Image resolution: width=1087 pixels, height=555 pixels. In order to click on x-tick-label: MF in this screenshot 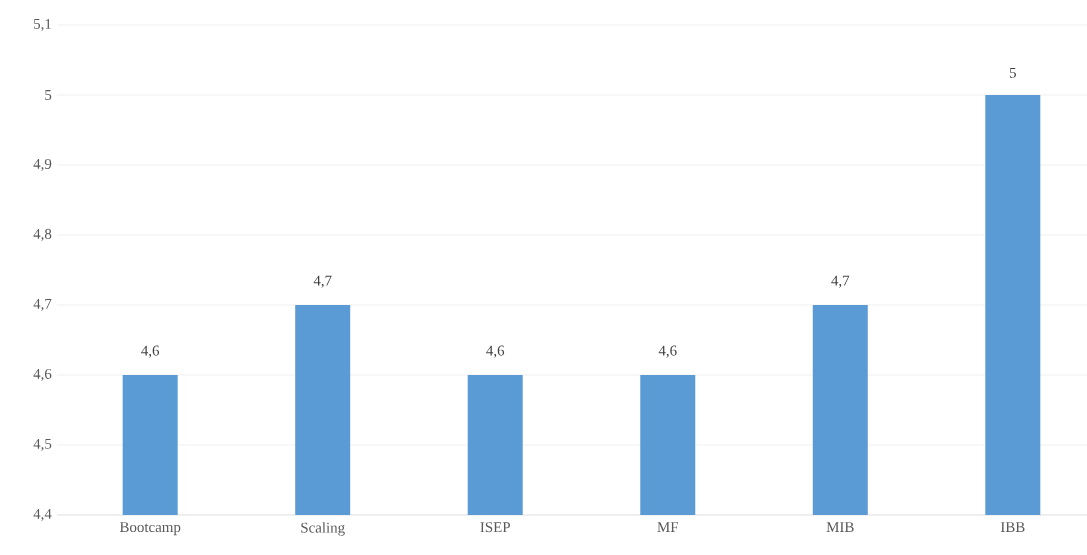, I will do `click(667, 527)`.